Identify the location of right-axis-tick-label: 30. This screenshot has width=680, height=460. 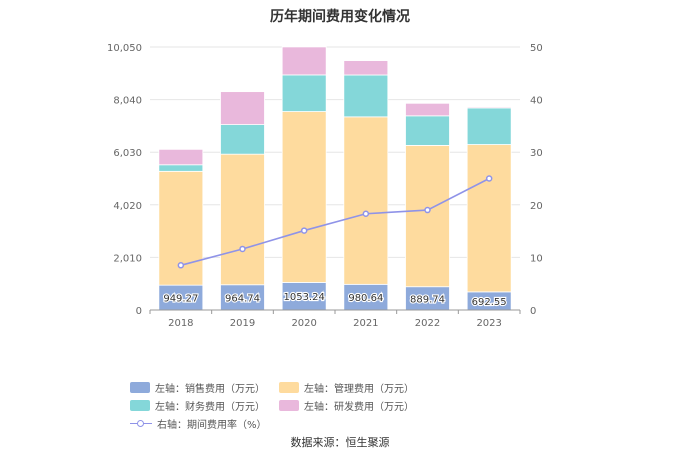
(536, 153).